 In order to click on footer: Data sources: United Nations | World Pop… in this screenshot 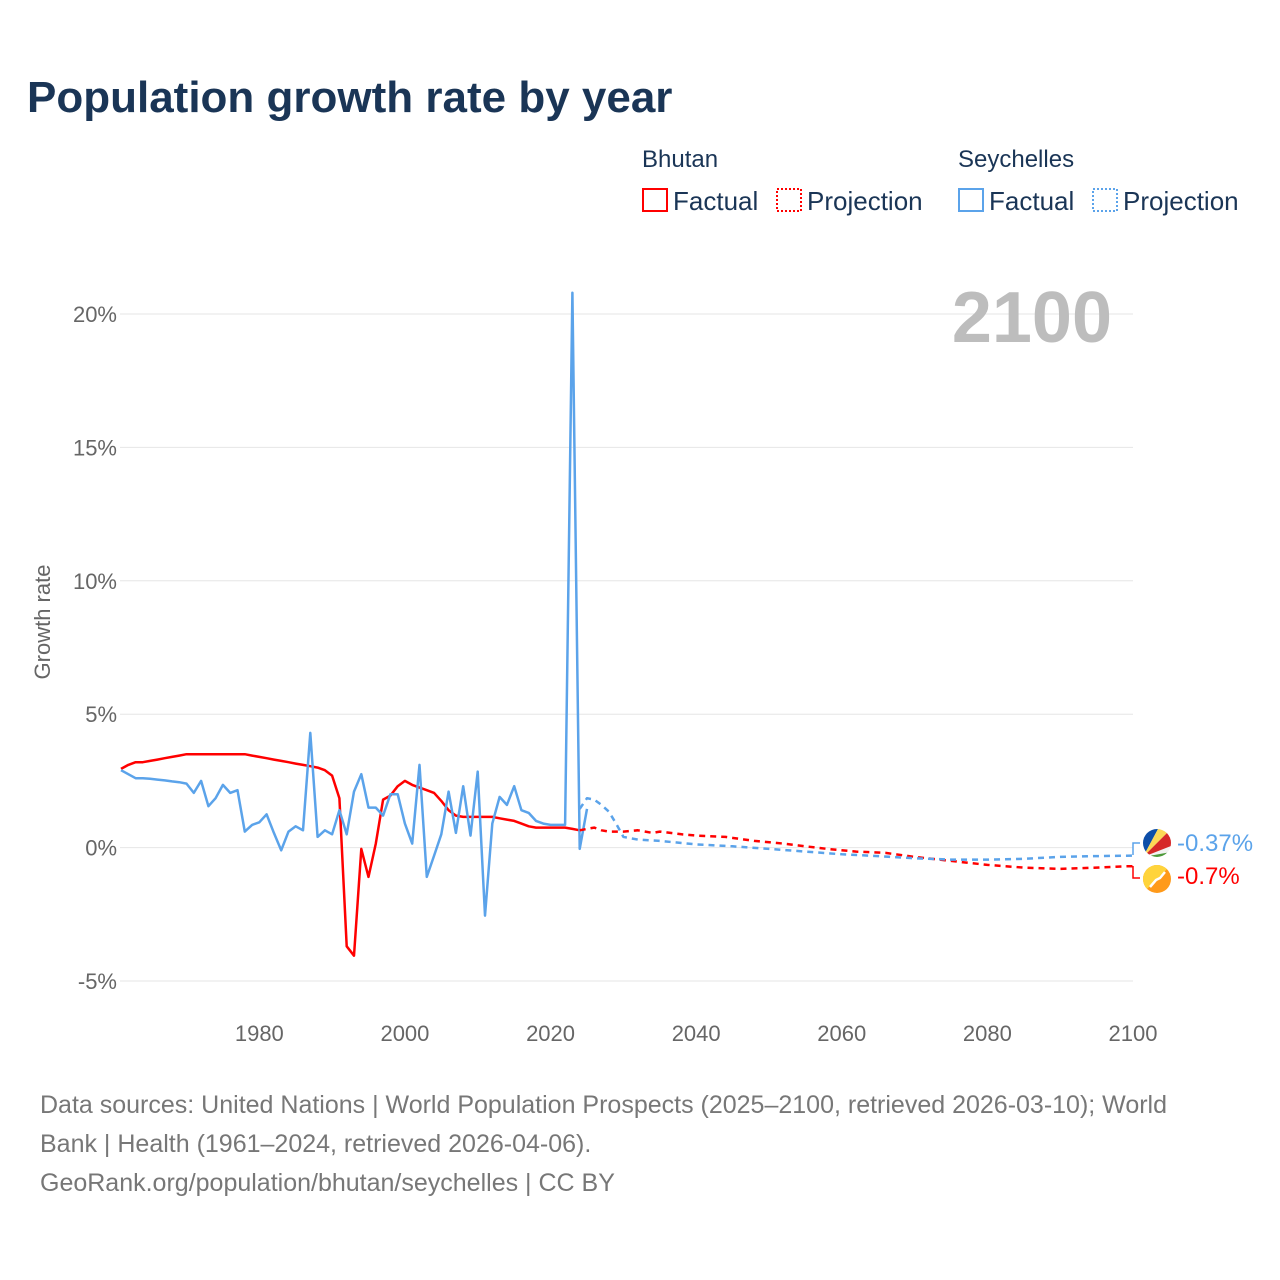, I will do `click(603, 1144)`.